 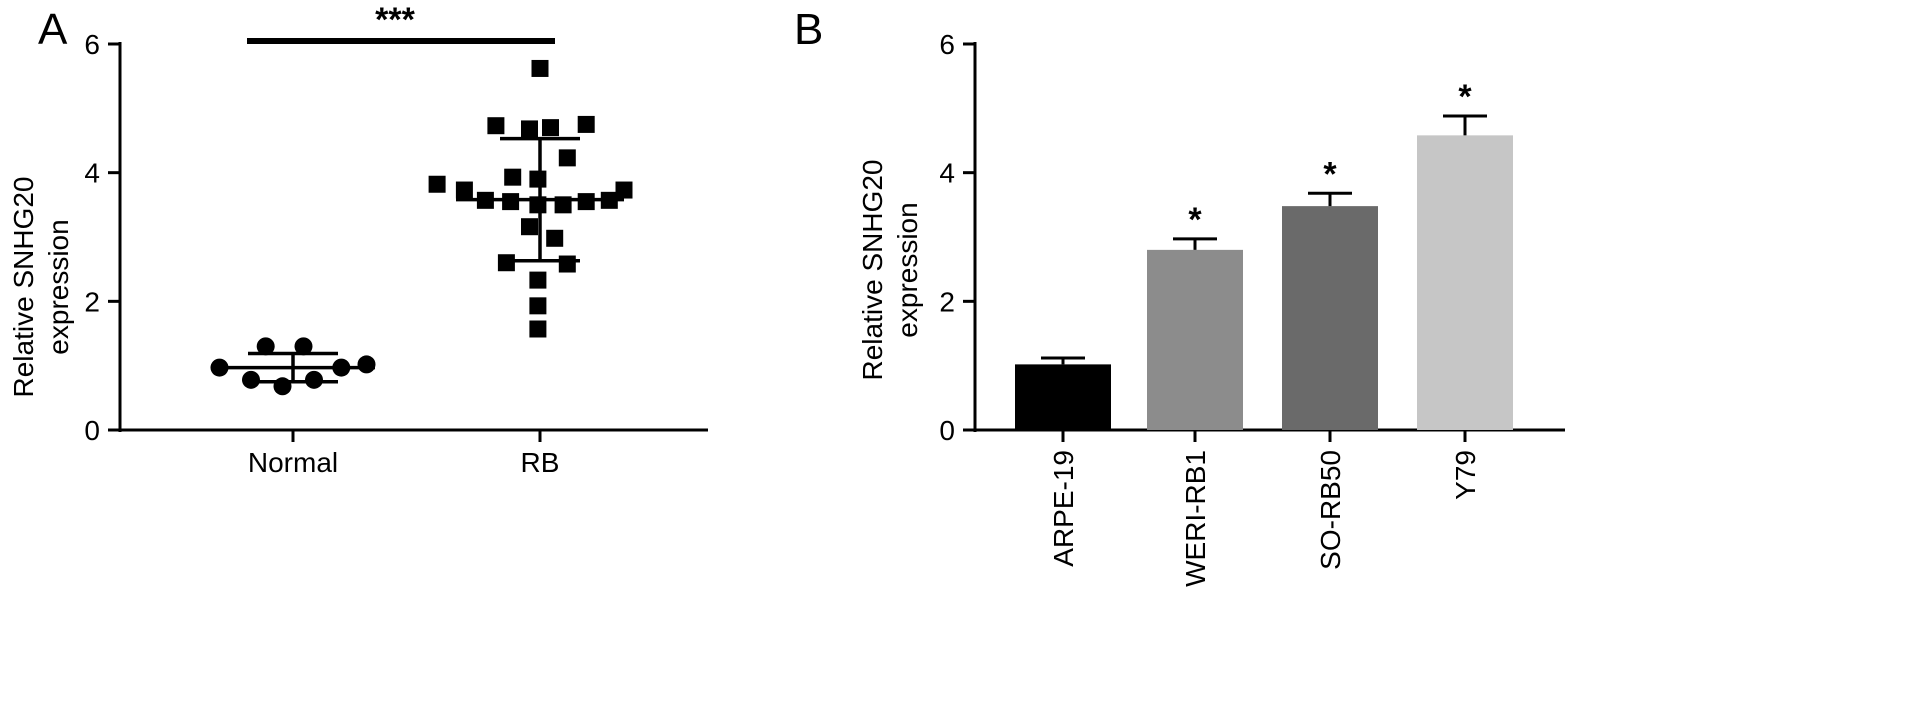 What do you see at coordinates (421, 227) in the screenshot?
I see `panel-a-marks` at bounding box center [421, 227].